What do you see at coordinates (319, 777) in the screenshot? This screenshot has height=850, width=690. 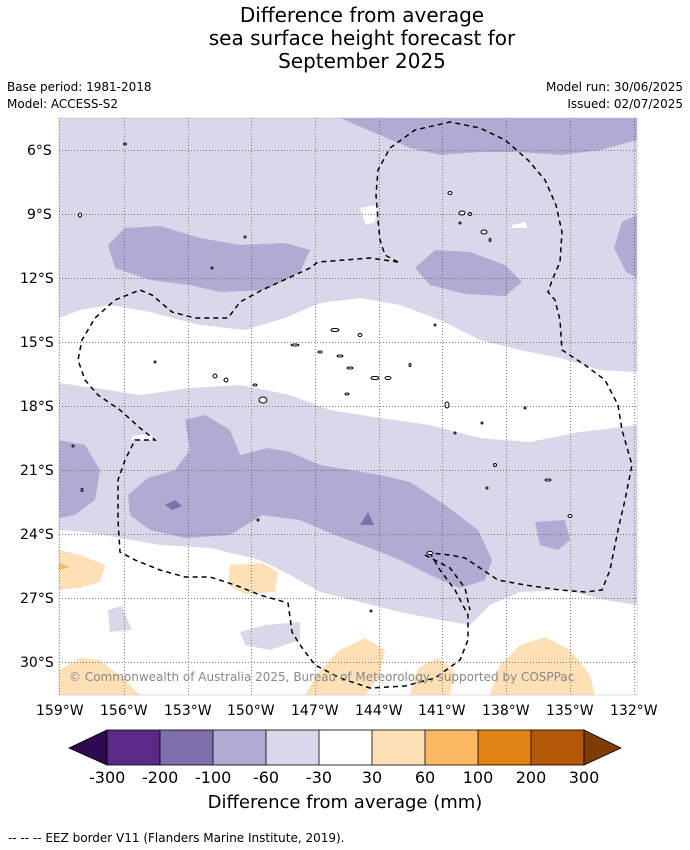 I see `colorbar-tick-label: -30` at bounding box center [319, 777].